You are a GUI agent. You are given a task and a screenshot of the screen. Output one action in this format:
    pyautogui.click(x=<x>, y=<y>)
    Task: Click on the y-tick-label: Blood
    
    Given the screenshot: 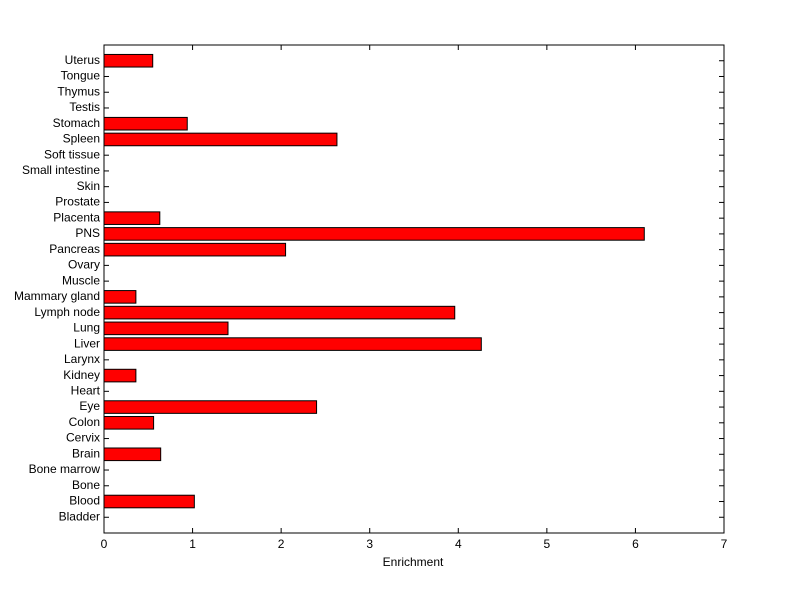 What is the action you would take?
    pyautogui.click(x=84, y=501)
    